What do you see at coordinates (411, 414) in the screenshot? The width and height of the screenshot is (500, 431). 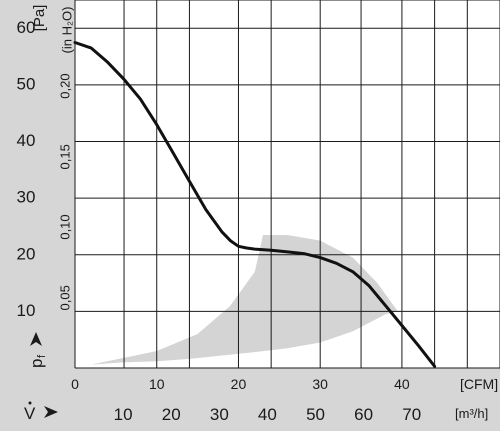 I see `x2-tick-label: 70` at bounding box center [411, 414].